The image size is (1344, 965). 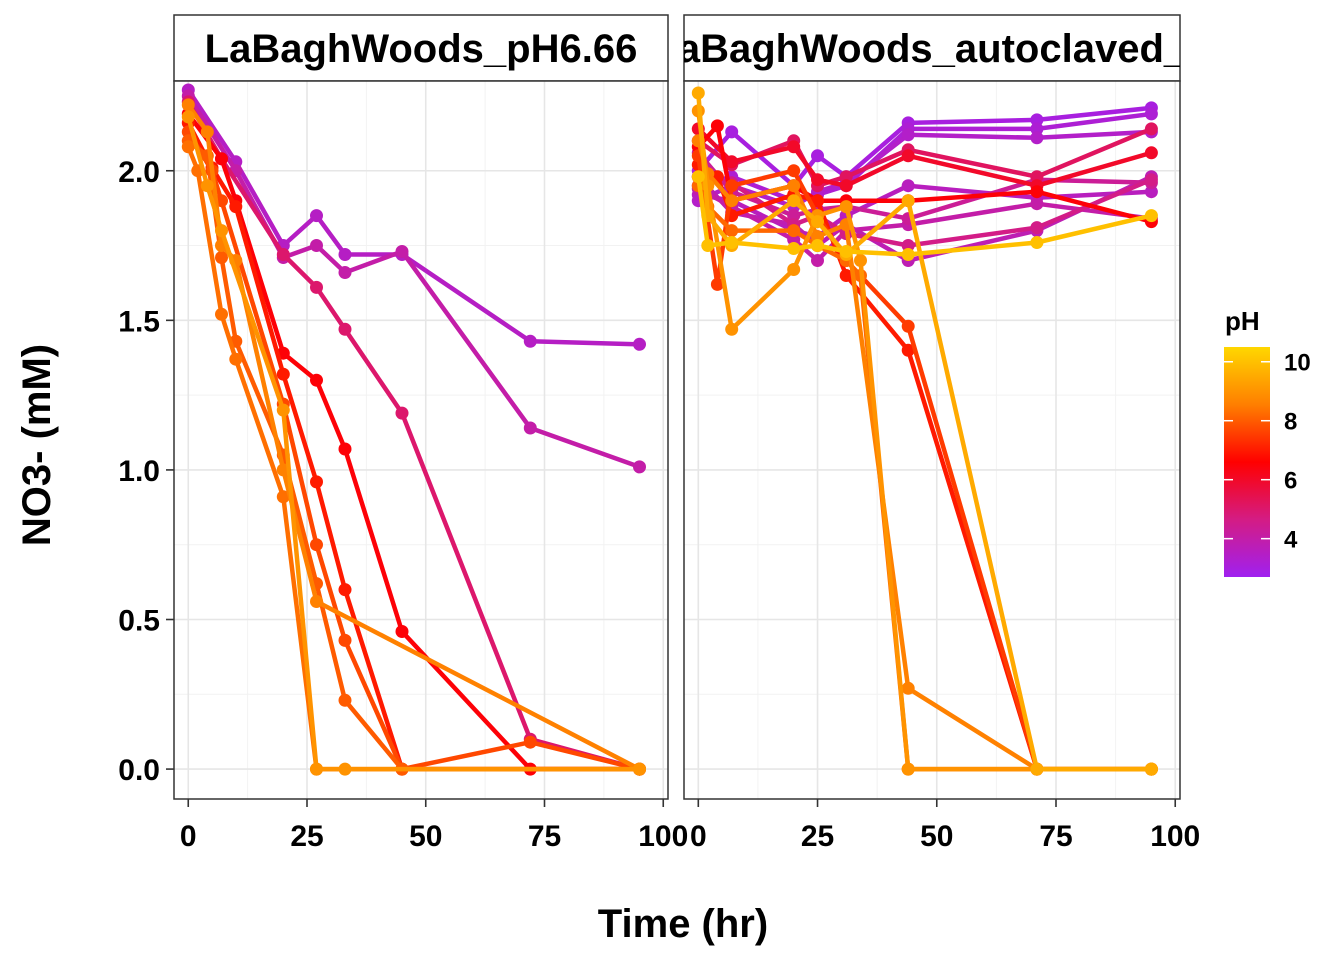 What do you see at coordinates (139, 172) in the screenshot?
I see `y-tick-label: 2.0` at bounding box center [139, 172].